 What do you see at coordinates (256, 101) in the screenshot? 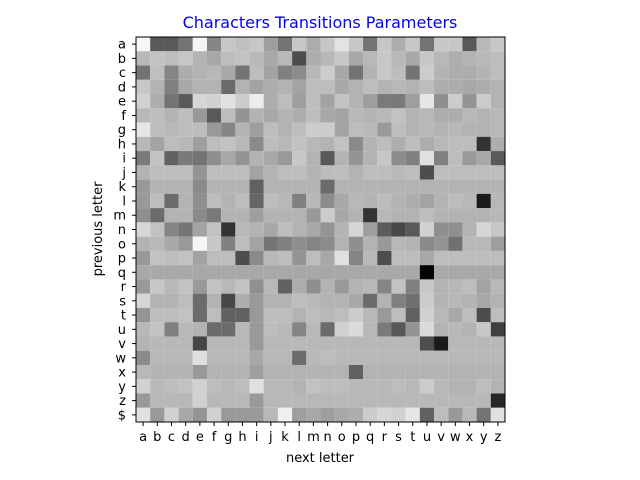
I see `heatmap-cell-e-i` at bounding box center [256, 101].